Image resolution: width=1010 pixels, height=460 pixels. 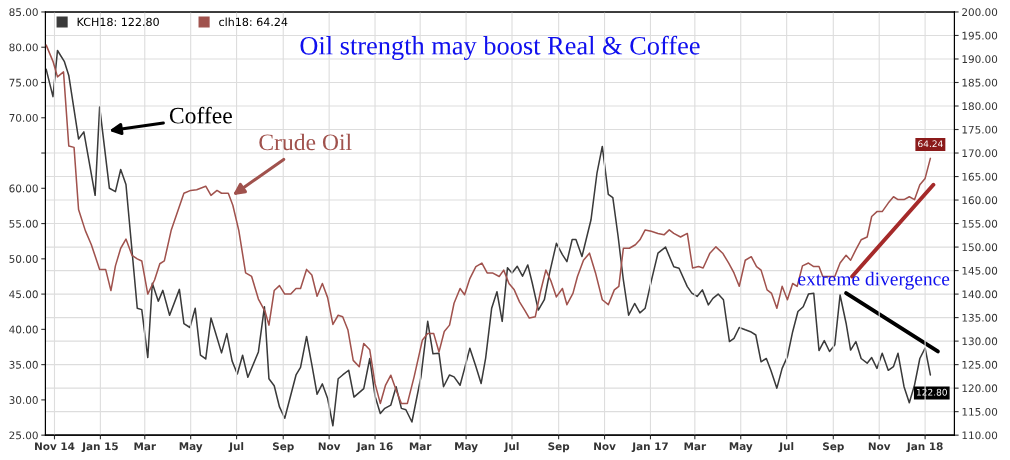 What do you see at coordinates (23, 117) in the screenshot?
I see `y-tick-label: 70.00` at bounding box center [23, 117].